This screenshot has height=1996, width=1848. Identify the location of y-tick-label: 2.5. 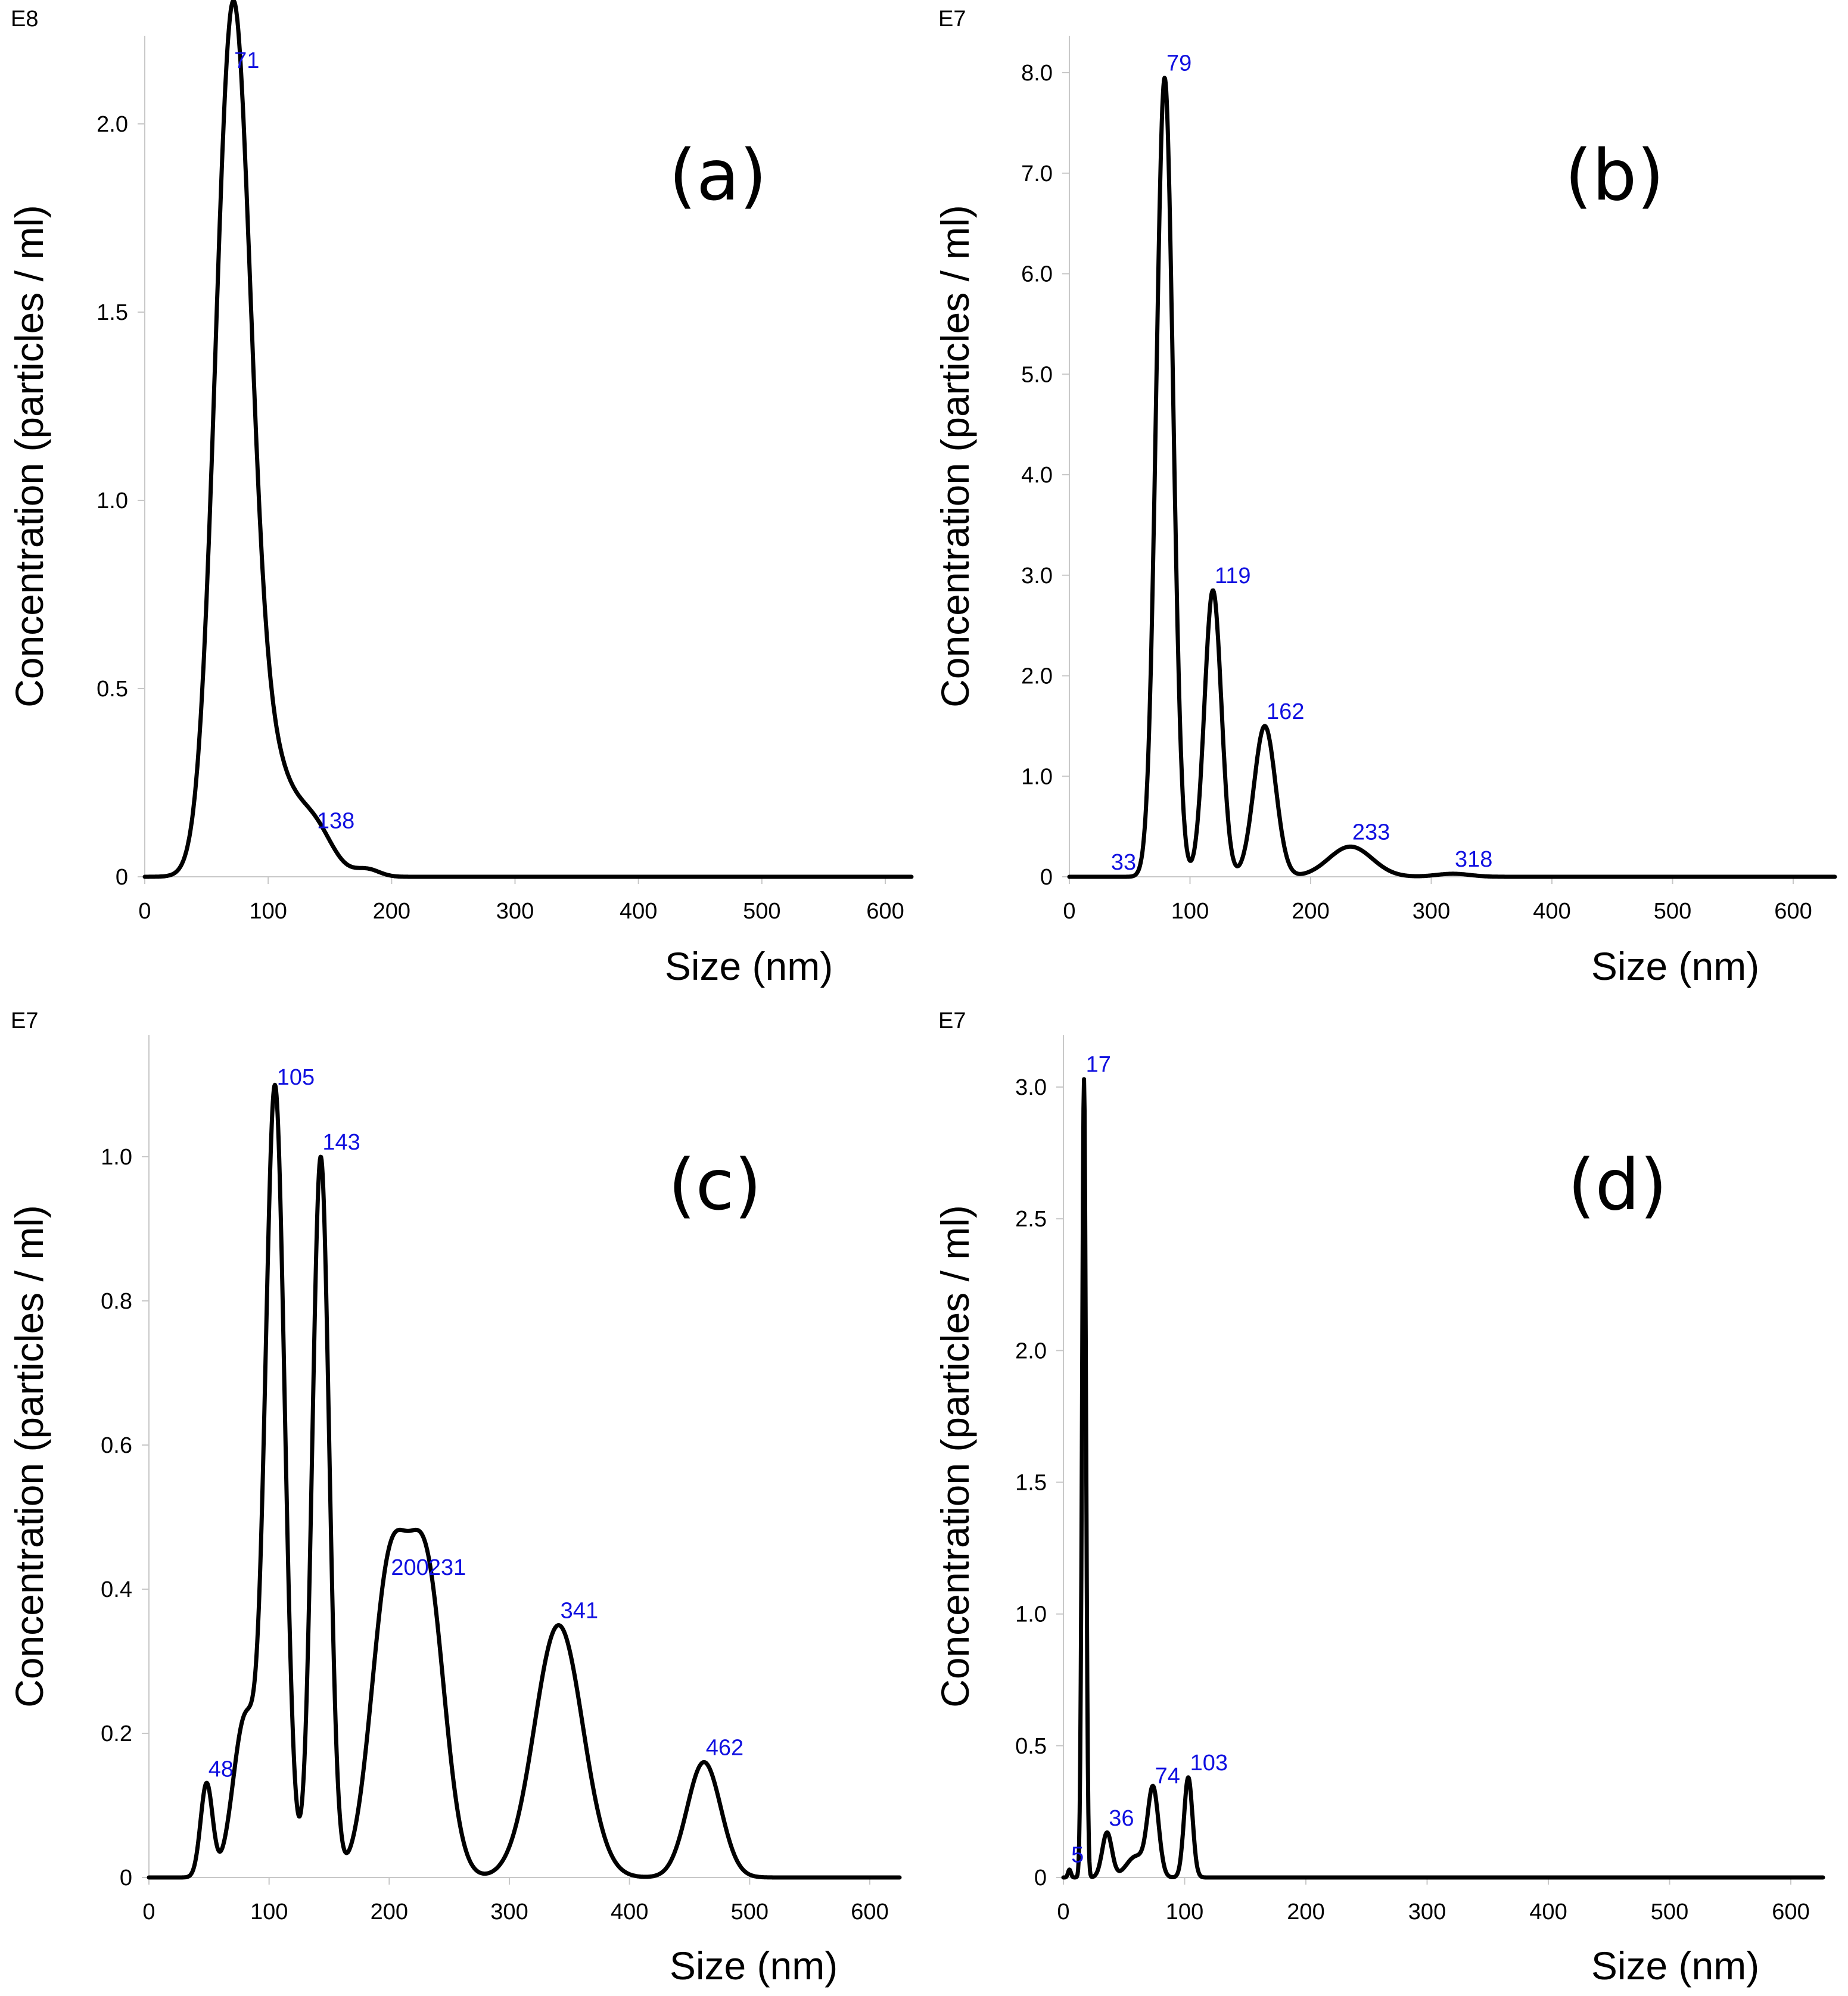
(1031, 1219).